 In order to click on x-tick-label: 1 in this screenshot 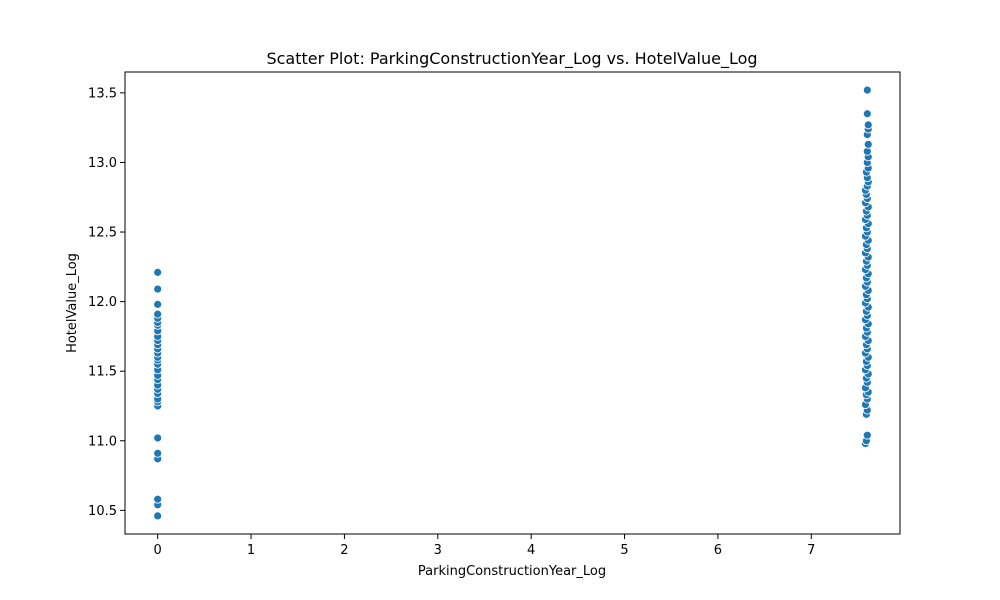, I will do `click(251, 550)`.